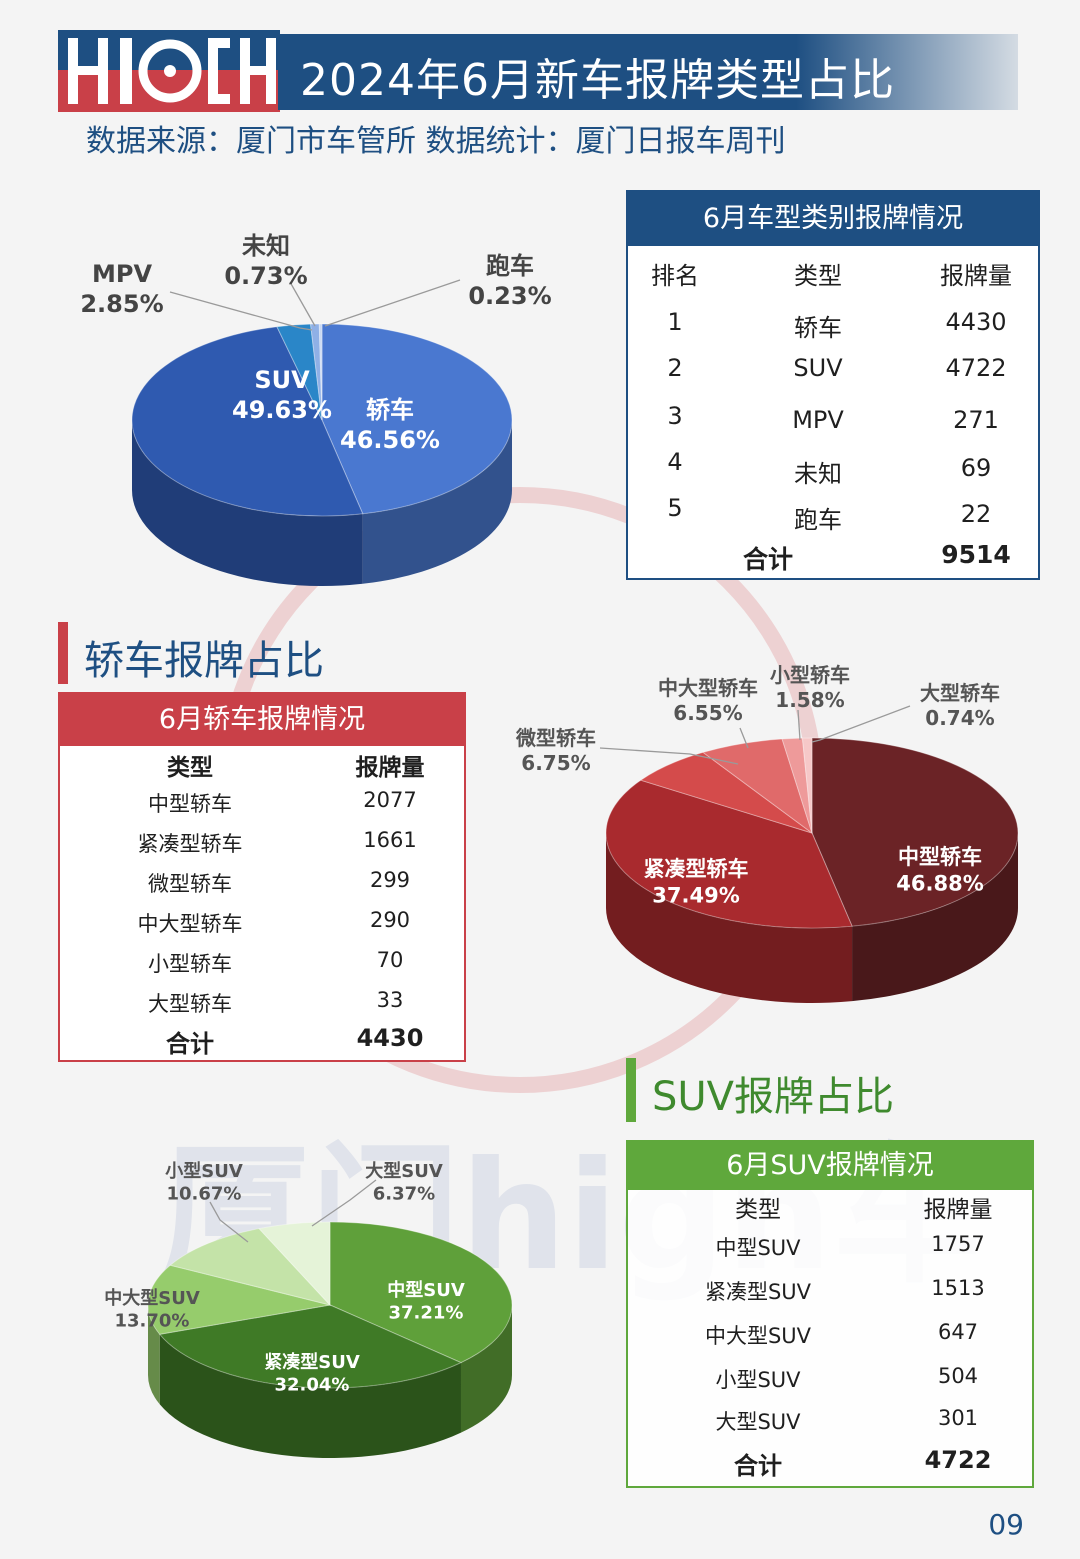 Image resolution: width=1080 pixels, height=1559 pixels. I want to click on type-cell: 小型轿车, so click(190, 964).